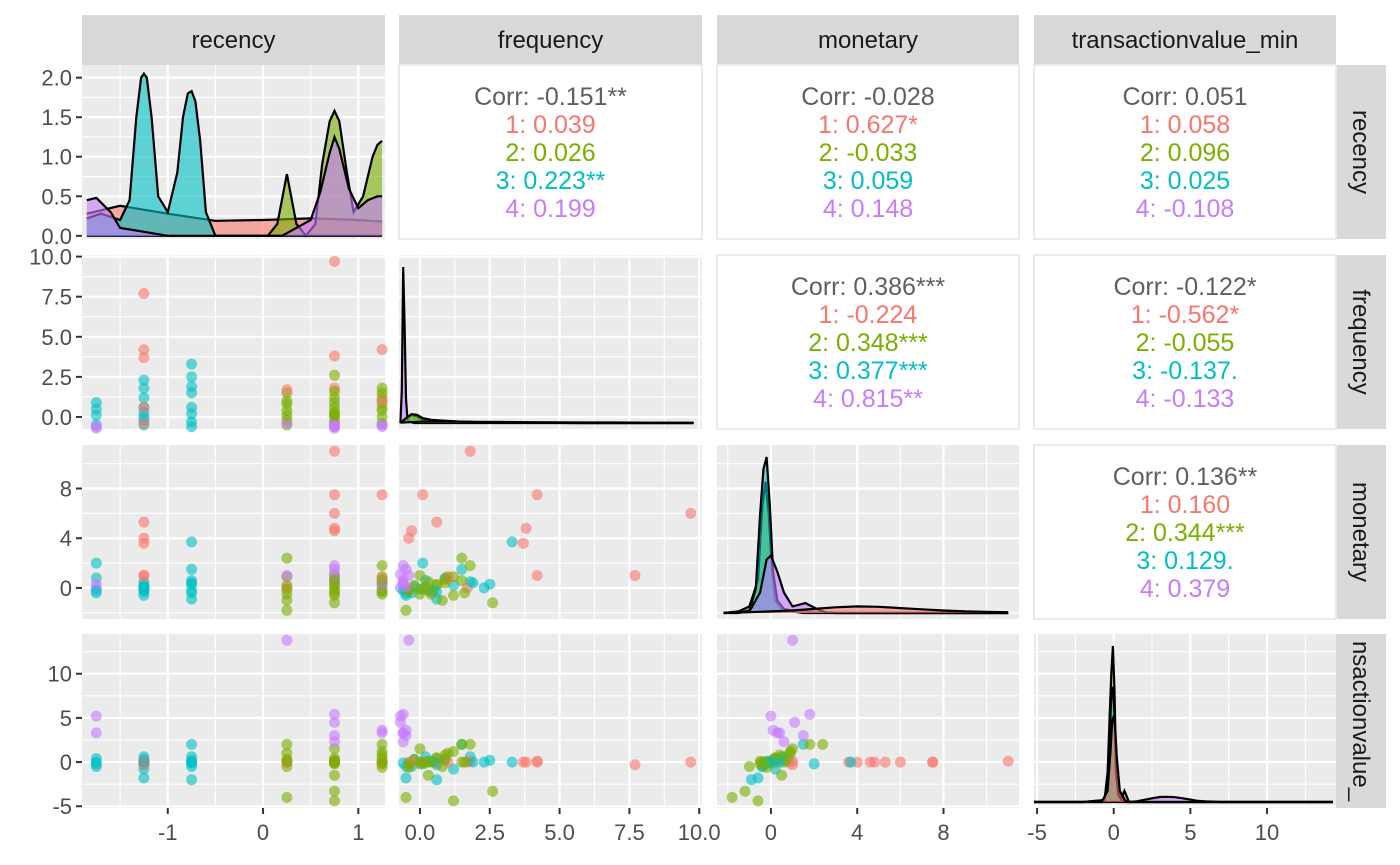 The height and width of the screenshot is (865, 1400). Describe the element at coordinates (66, 489) in the screenshot. I see `y-tick-label-monetary: 8` at that location.